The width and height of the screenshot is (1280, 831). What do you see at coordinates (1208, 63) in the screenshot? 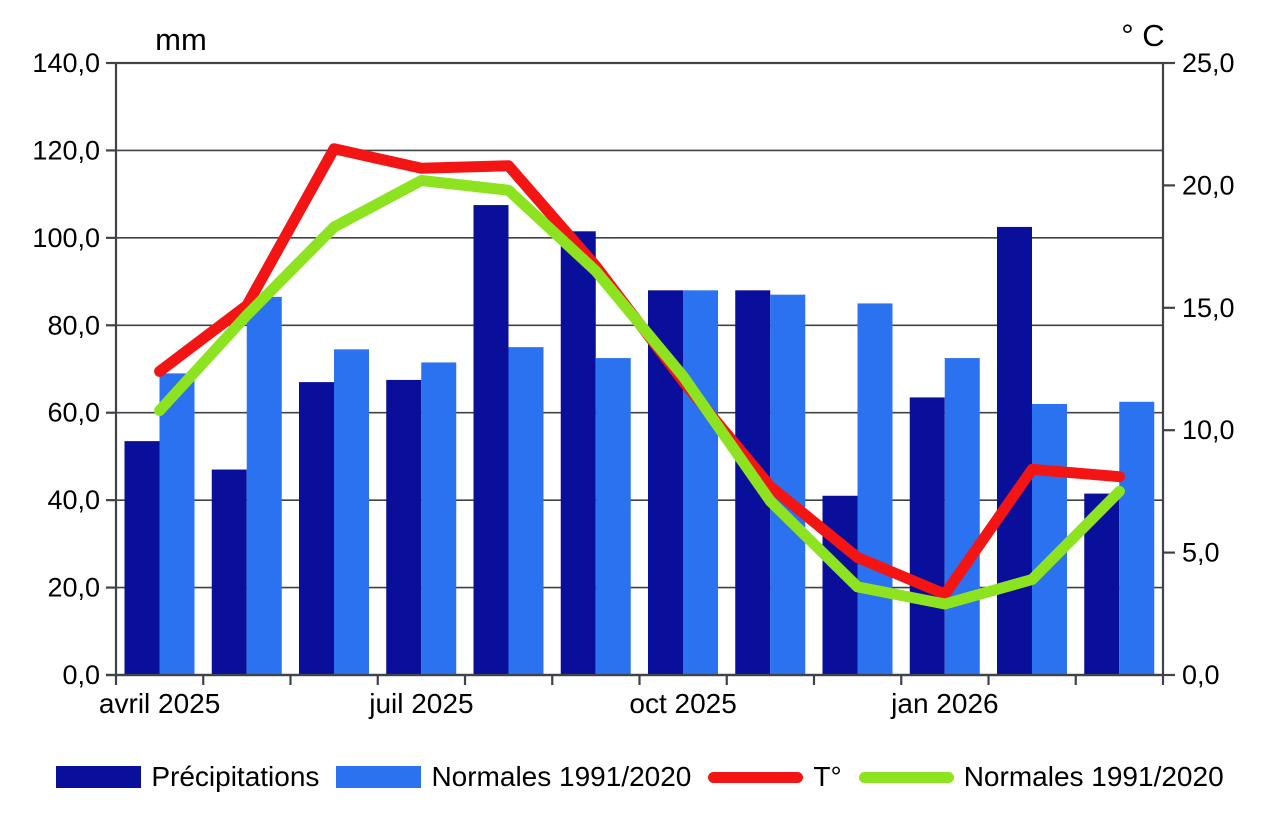
I see `right-axis-tick-label: 25,0` at bounding box center [1208, 63].